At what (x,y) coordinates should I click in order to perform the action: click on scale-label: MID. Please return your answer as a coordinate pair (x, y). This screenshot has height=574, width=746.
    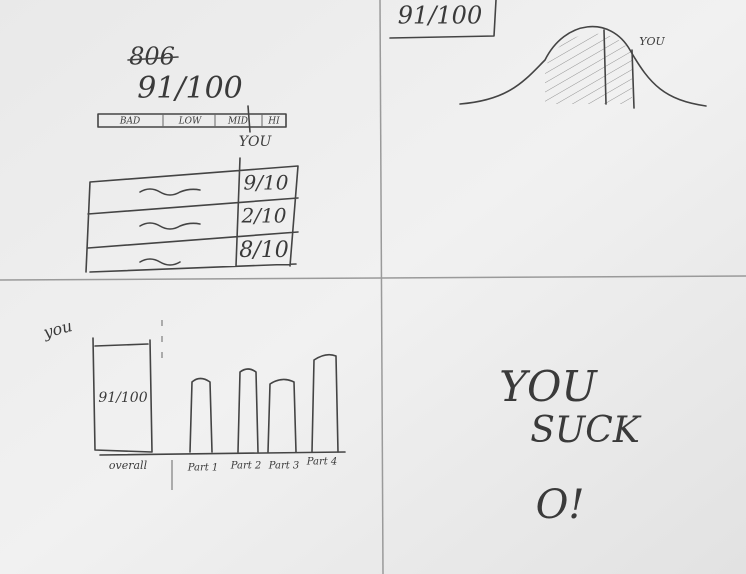
    Looking at the image, I should click on (237, 122).